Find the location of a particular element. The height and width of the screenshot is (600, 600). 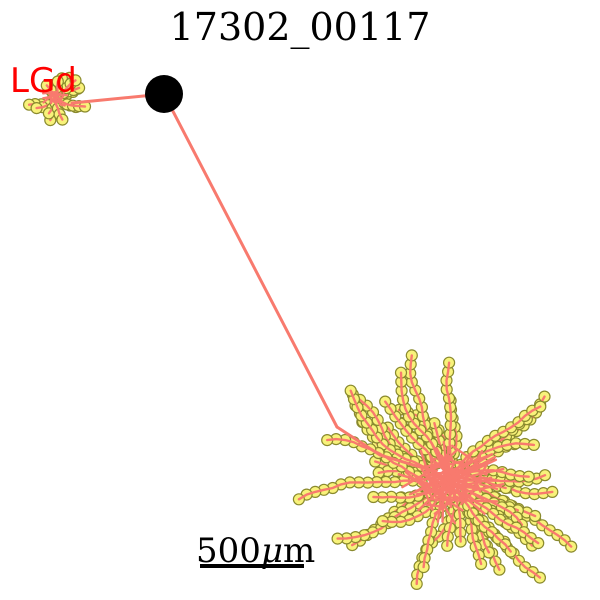

scale-bar: 500μm is located at coordinates (255, 551).